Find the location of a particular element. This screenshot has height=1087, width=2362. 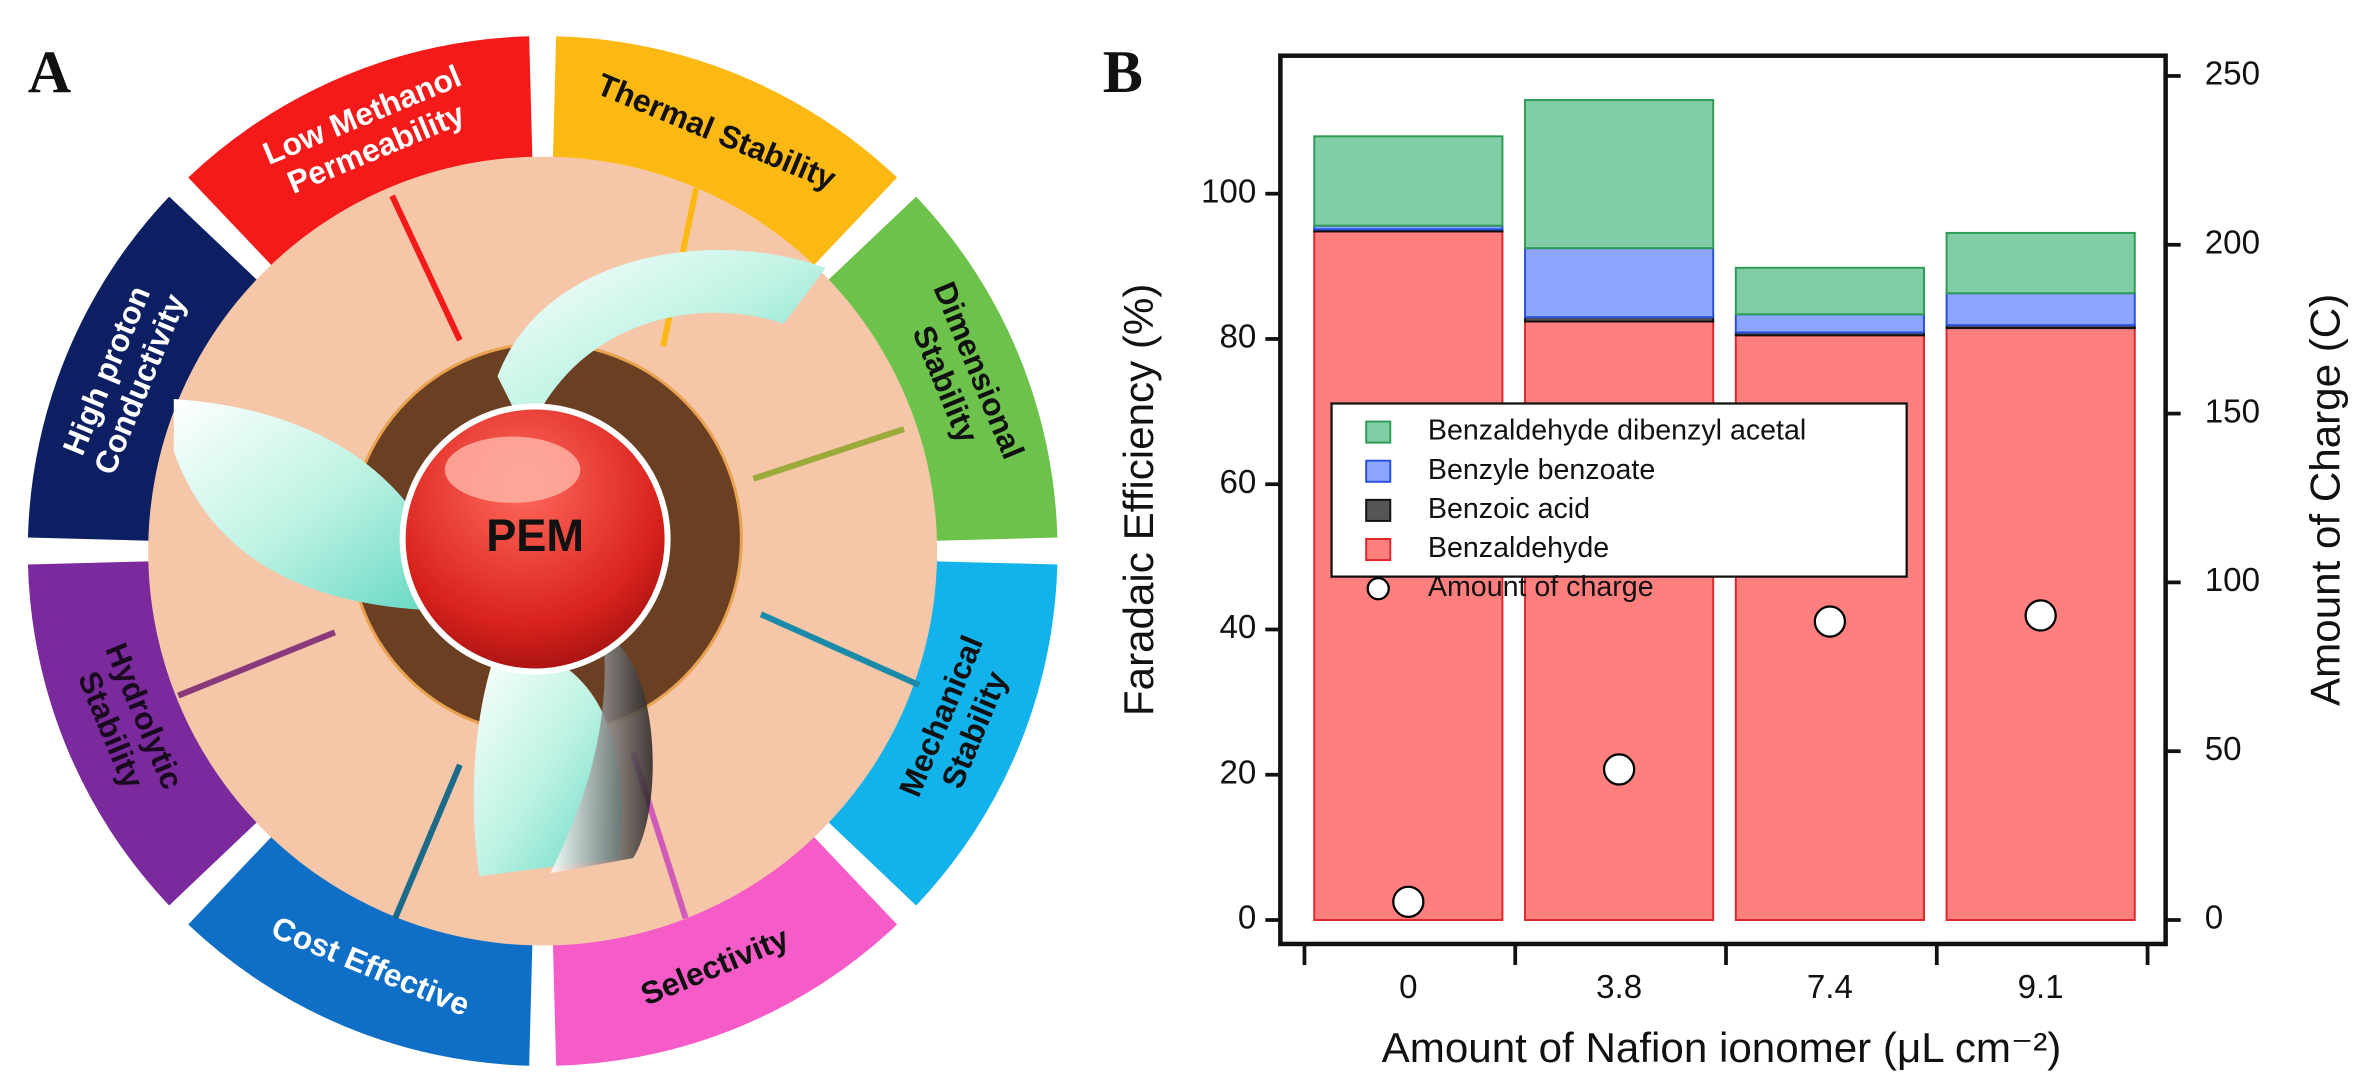

legend-box is located at coordinates (1619, 490).